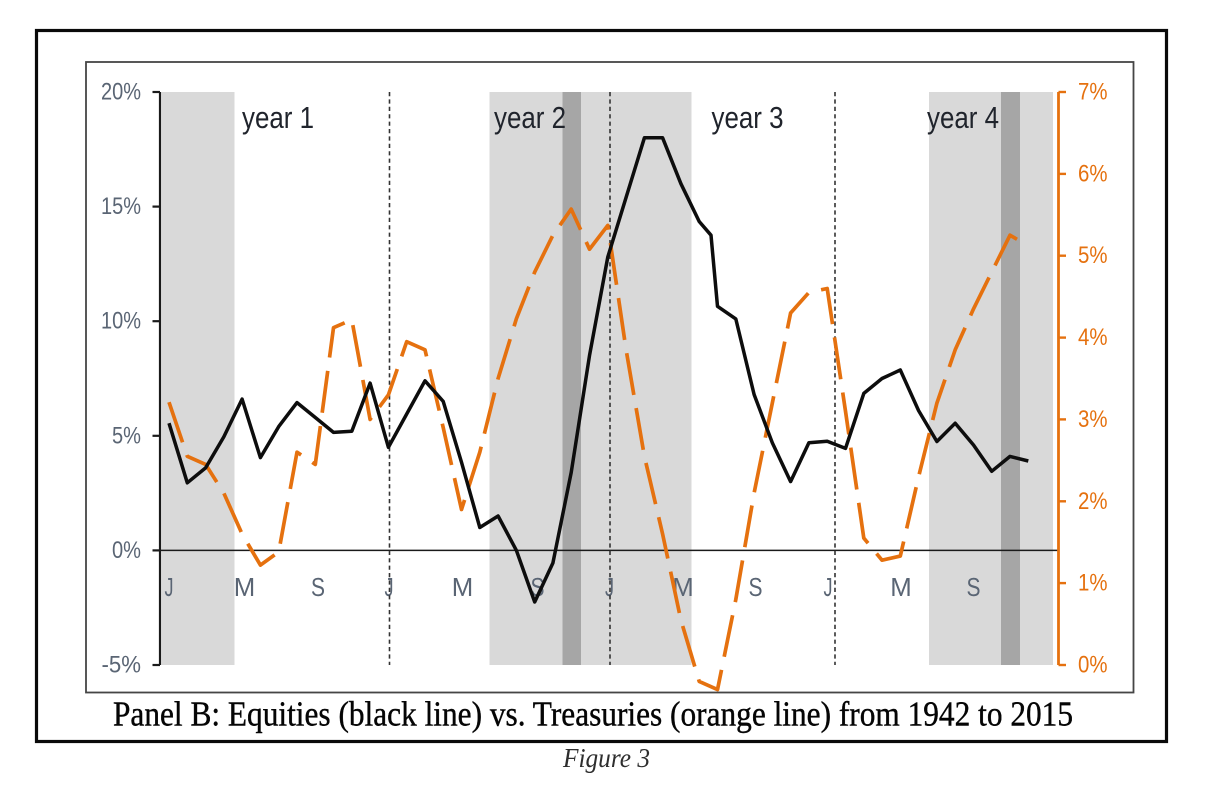 This screenshot has height=791, width=1206. I want to click on svg-text: 20%, so click(121, 92).